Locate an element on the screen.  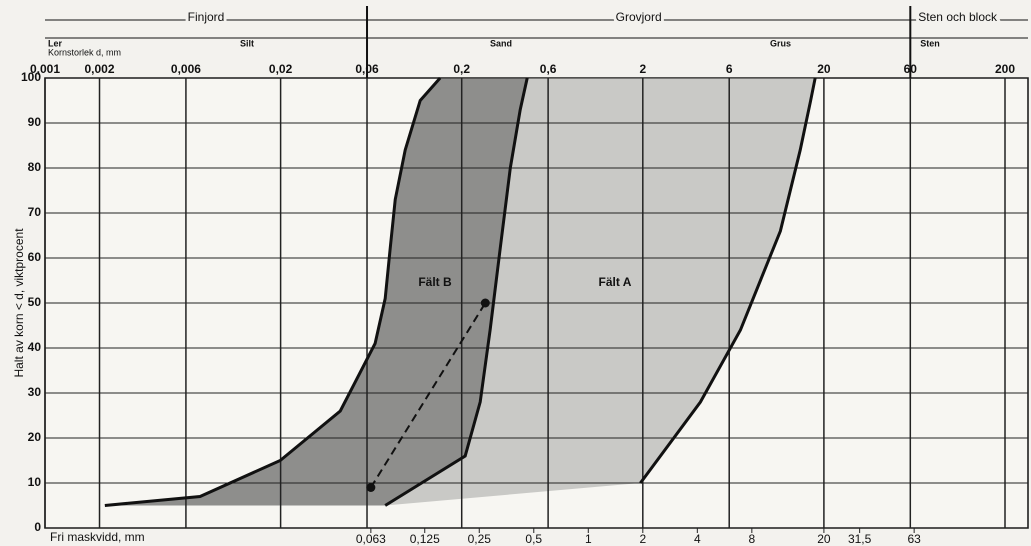
y-tick-label: 30 is located at coordinates (35, 392).